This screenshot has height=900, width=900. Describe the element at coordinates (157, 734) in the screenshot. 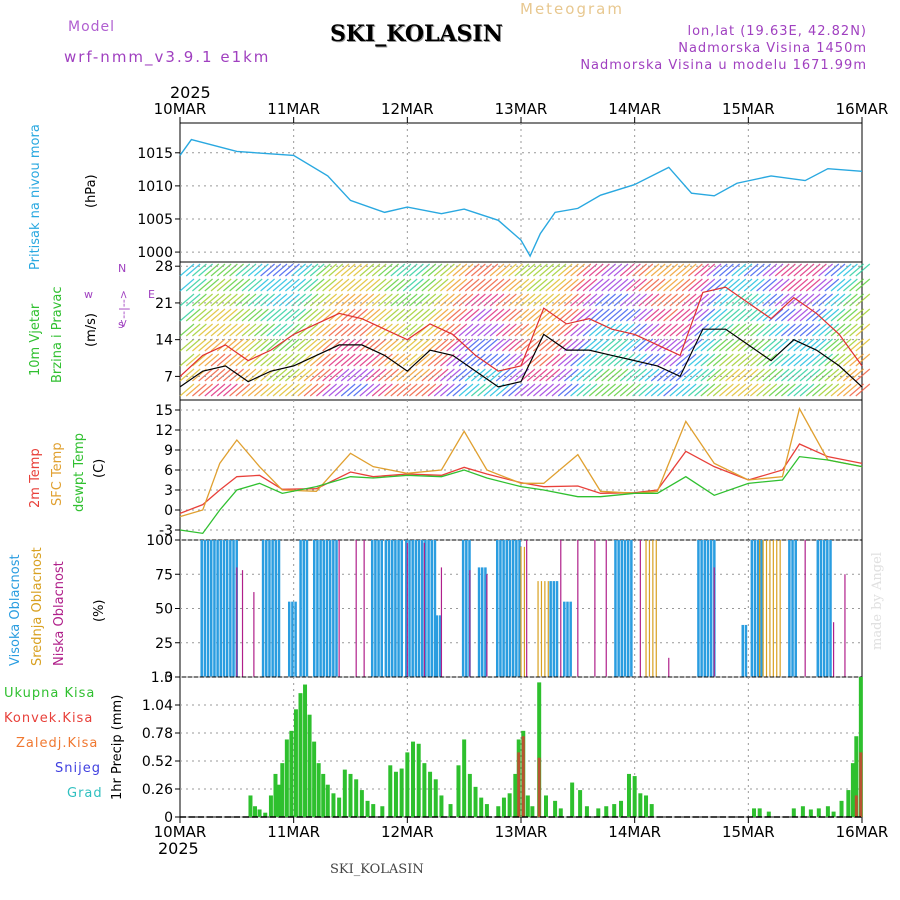

I see `precip-ytick-label: 0.78` at that location.